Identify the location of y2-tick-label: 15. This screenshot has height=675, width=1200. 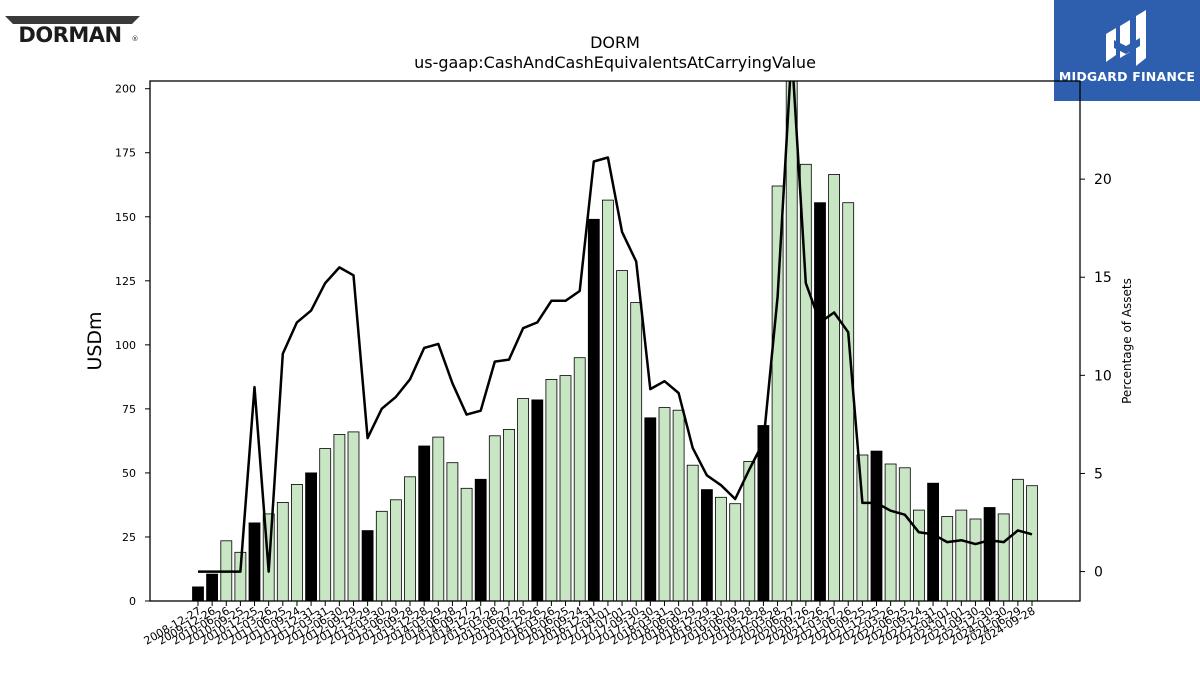
(1103, 278).